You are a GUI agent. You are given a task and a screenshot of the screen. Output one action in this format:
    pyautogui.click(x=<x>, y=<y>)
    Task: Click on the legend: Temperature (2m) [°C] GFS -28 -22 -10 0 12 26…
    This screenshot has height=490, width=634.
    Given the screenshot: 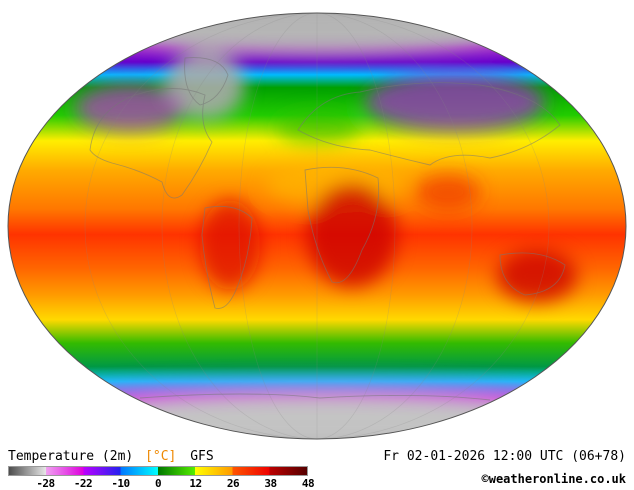 What is the action you would take?
    pyautogui.click(x=178, y=469)
    